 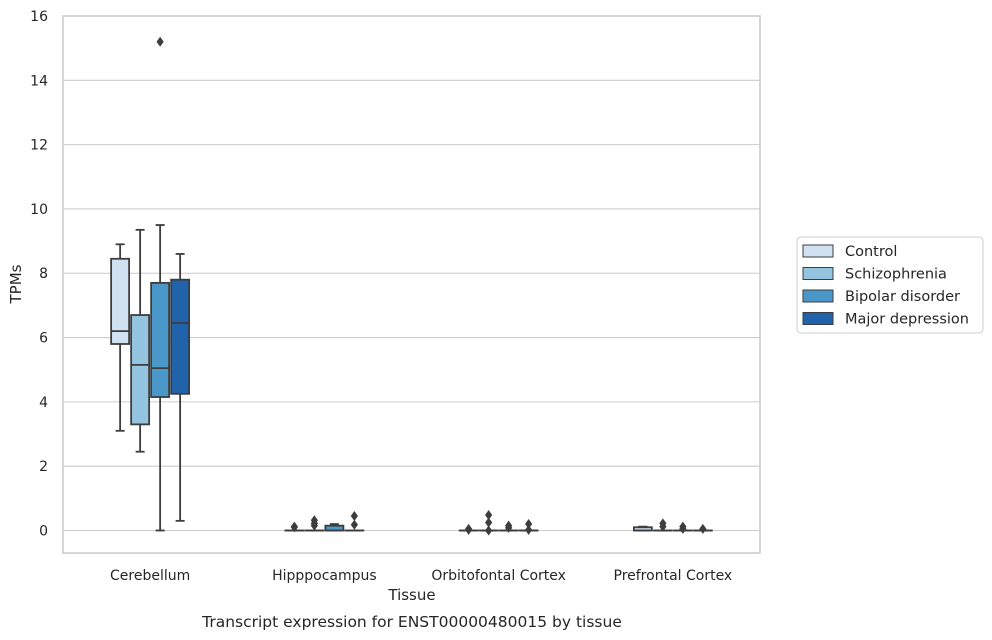 I want to click on legend-swatch-control, so click(x=818, y=251).